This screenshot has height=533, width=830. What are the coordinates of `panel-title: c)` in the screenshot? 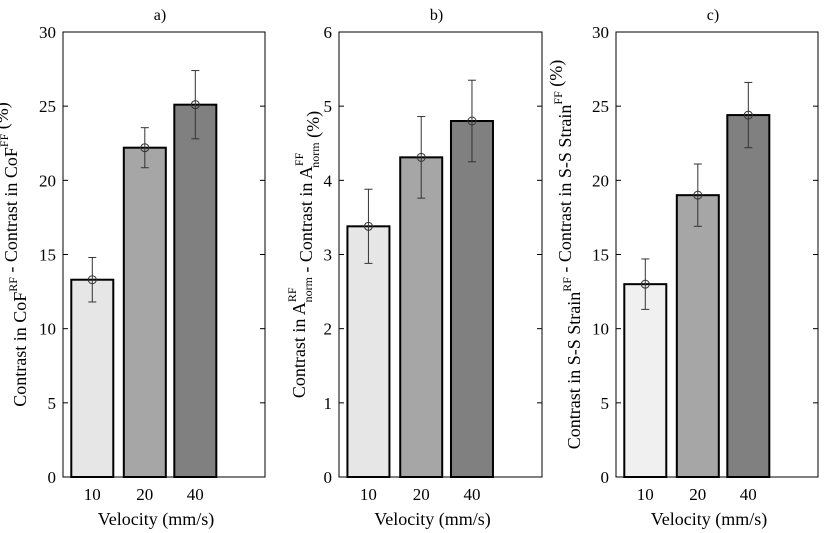 It's located at (713, 15).